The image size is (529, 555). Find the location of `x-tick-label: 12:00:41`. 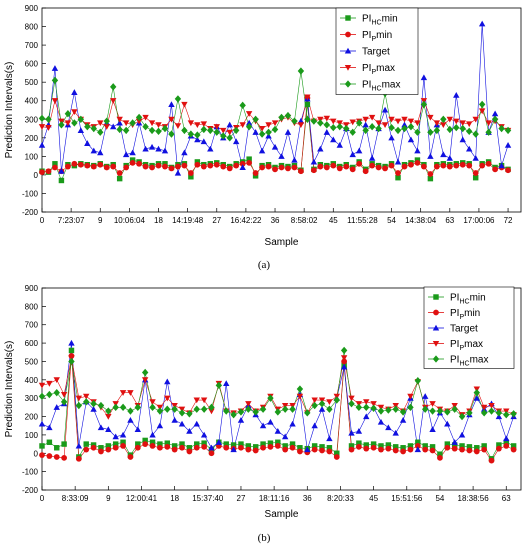

x-tick-label: 12:00:41 is located at coordinates (142, 498).